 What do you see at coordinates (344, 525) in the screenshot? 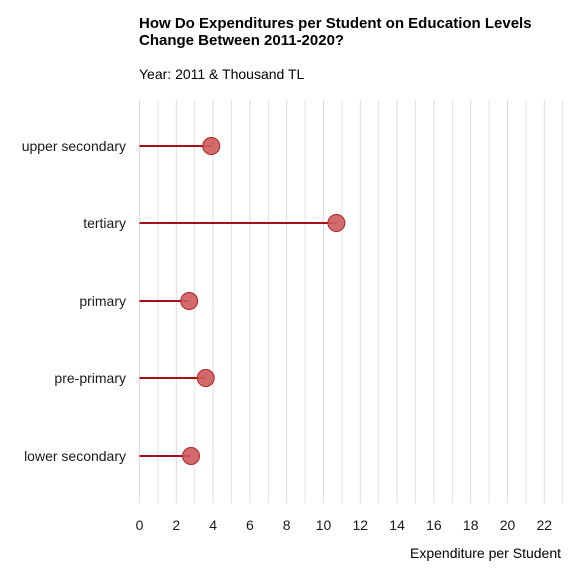
I see `x-tick-labels: 0 2 4 6 8 10 12 14 16 18 20 22` at bounding box center [344, 525].